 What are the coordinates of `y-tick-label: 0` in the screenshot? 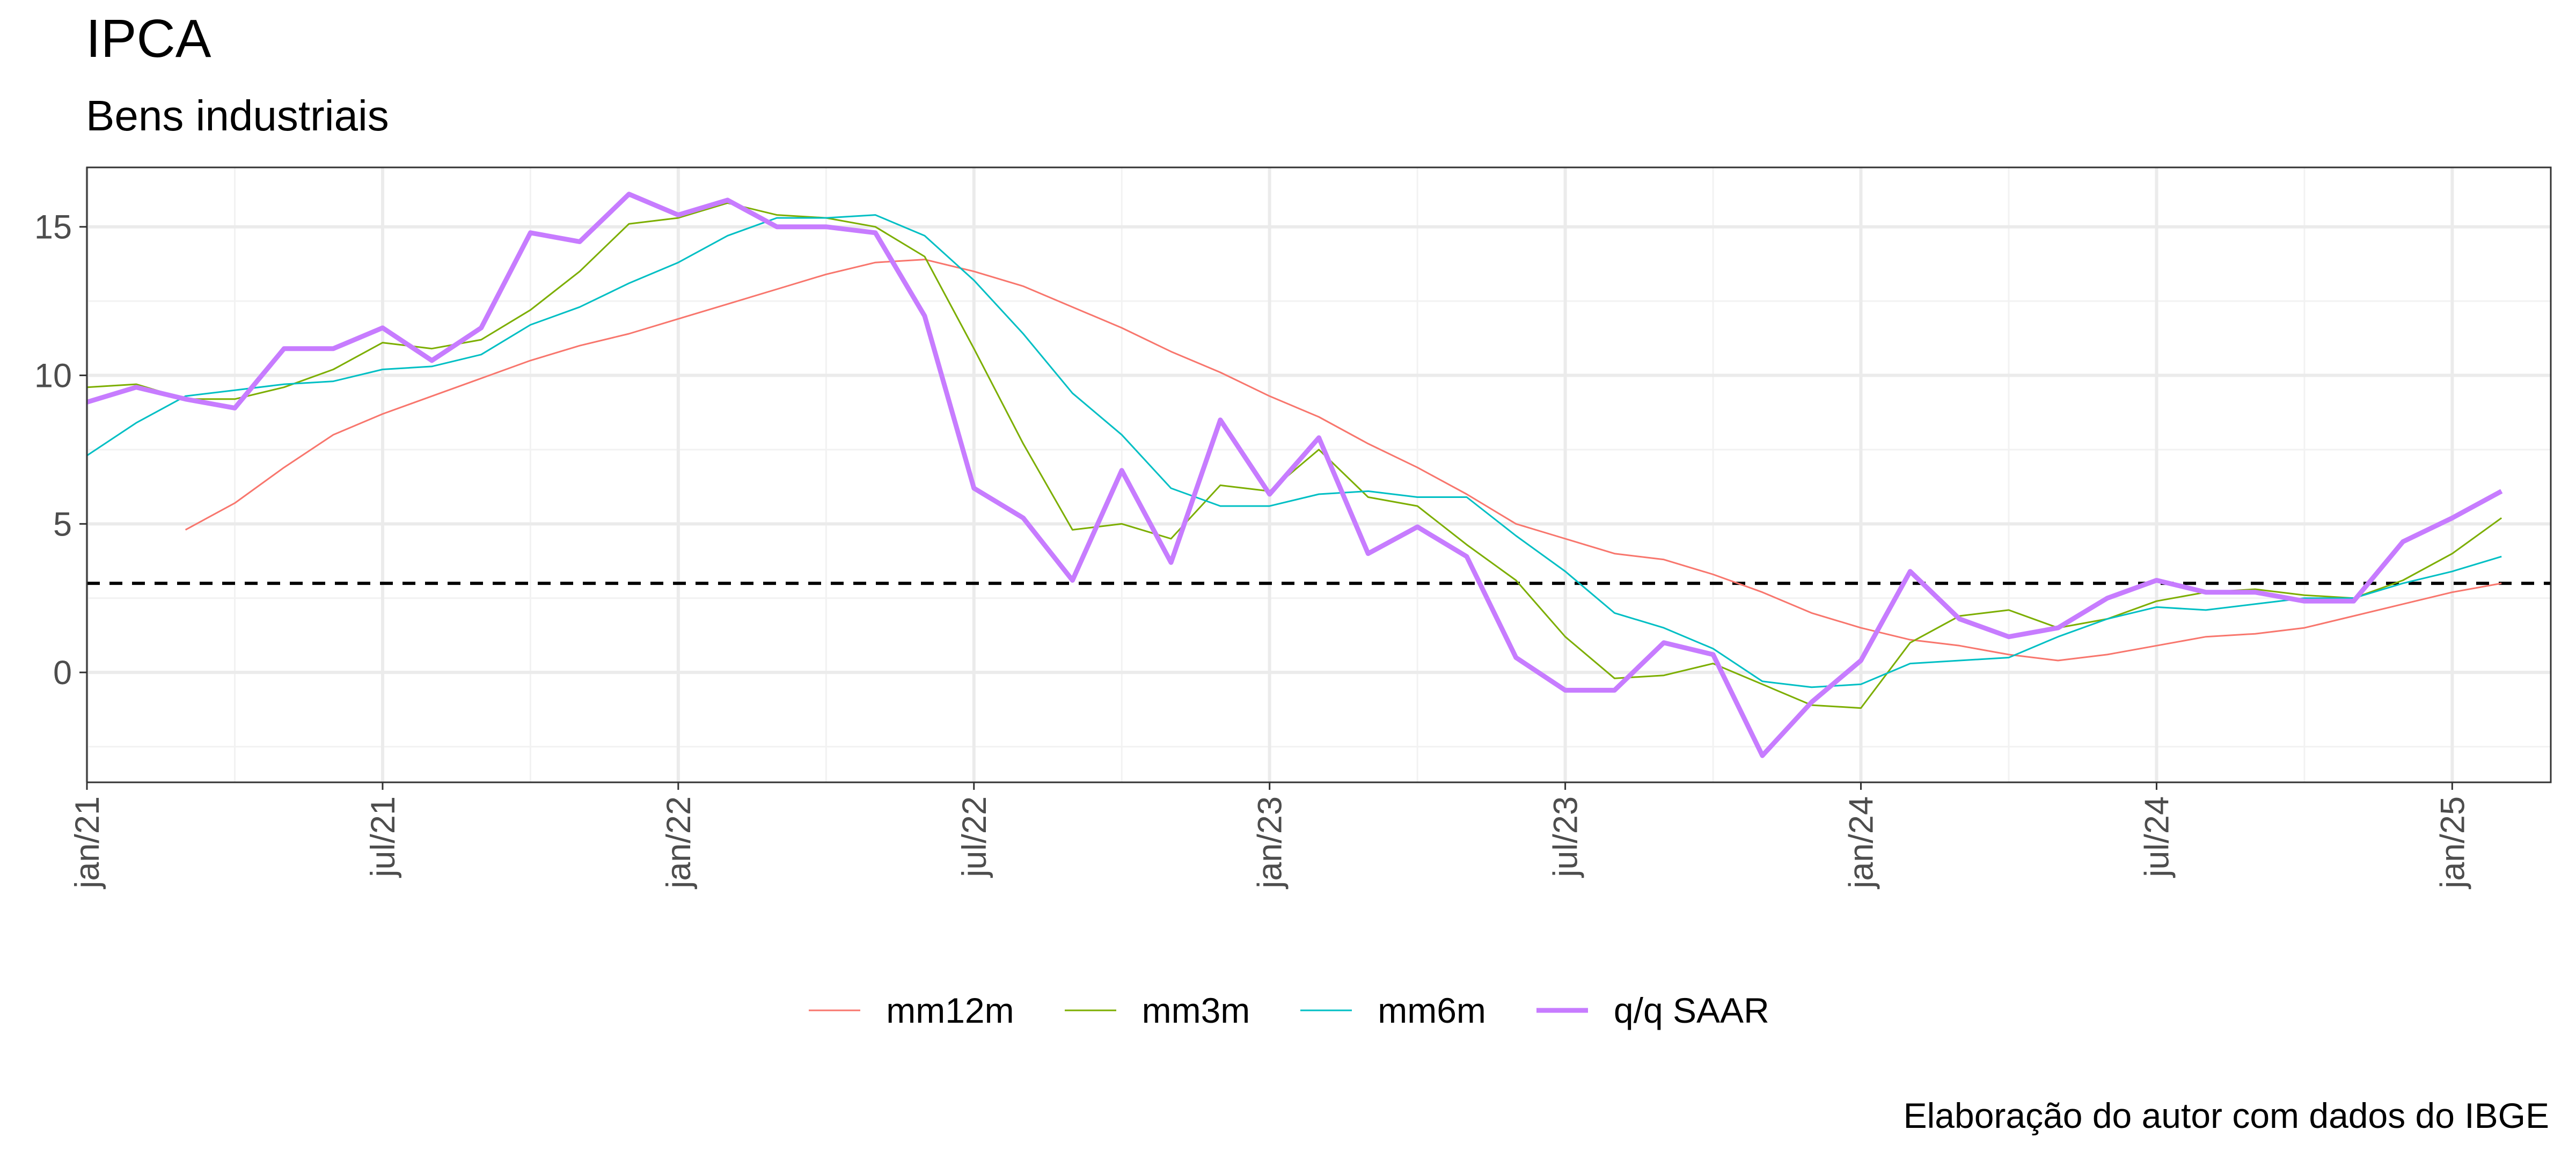 It's located at (62, 673).